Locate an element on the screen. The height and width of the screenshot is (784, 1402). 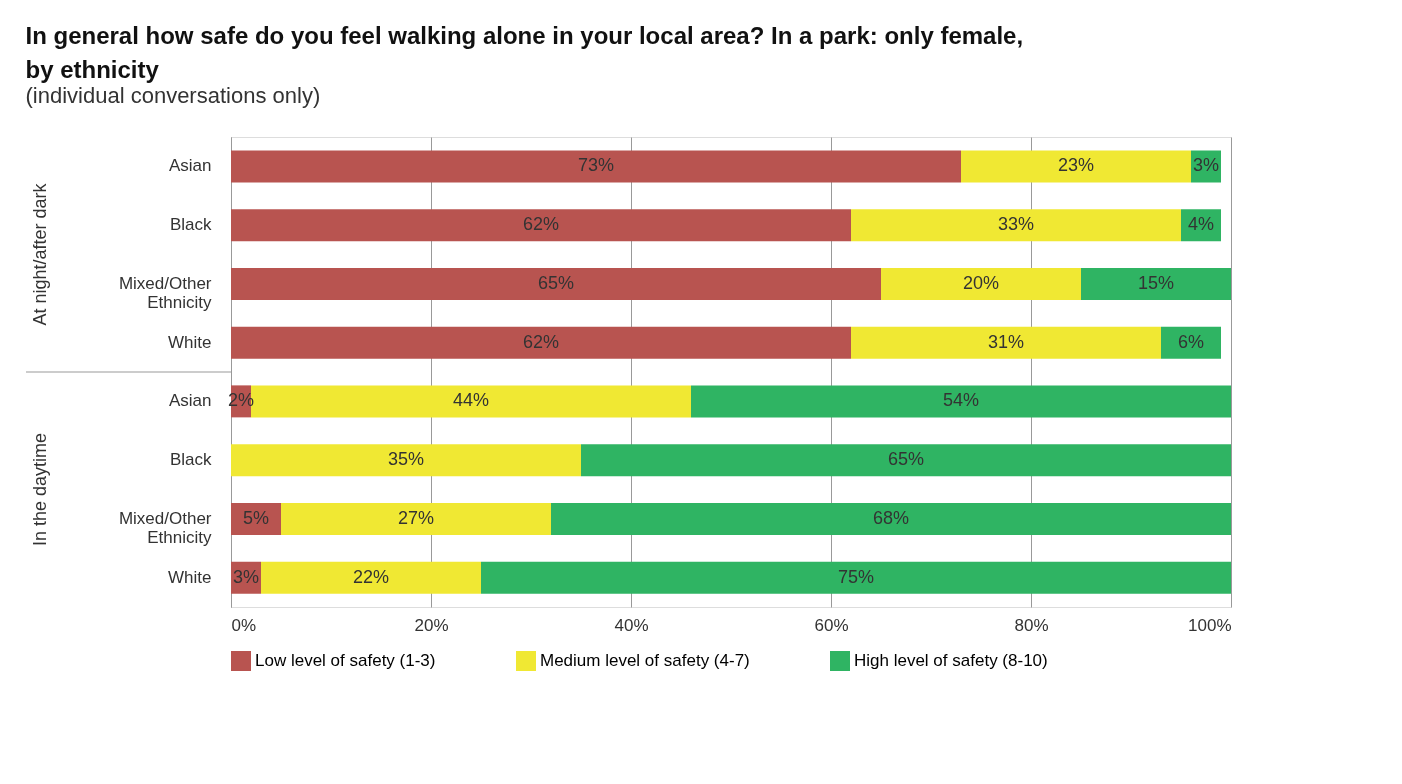
x-tick-label: 60% is located at coordinates (831, 625).